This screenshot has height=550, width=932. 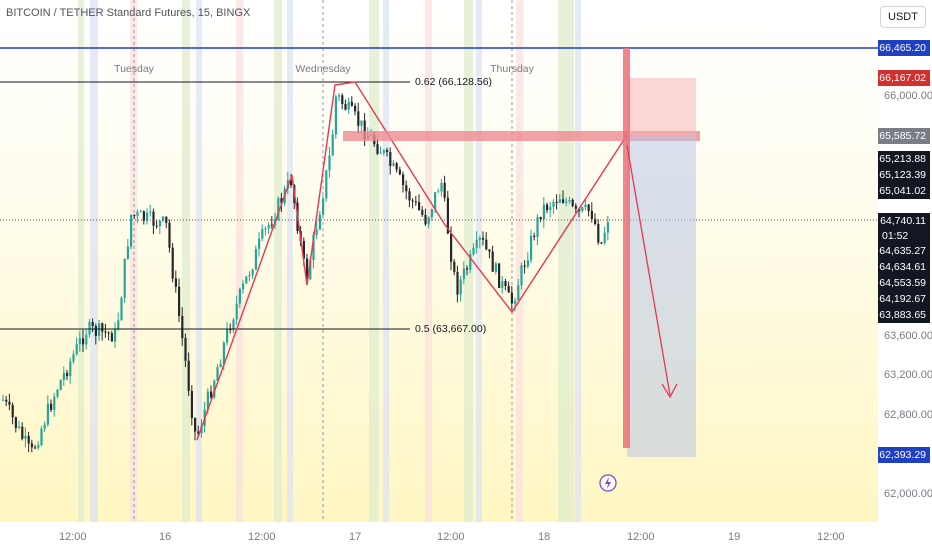 What do you see at coordinates (626, 248) in the screenshot?
I see `vertical-marker-bar` at bounding box center [626, 248].